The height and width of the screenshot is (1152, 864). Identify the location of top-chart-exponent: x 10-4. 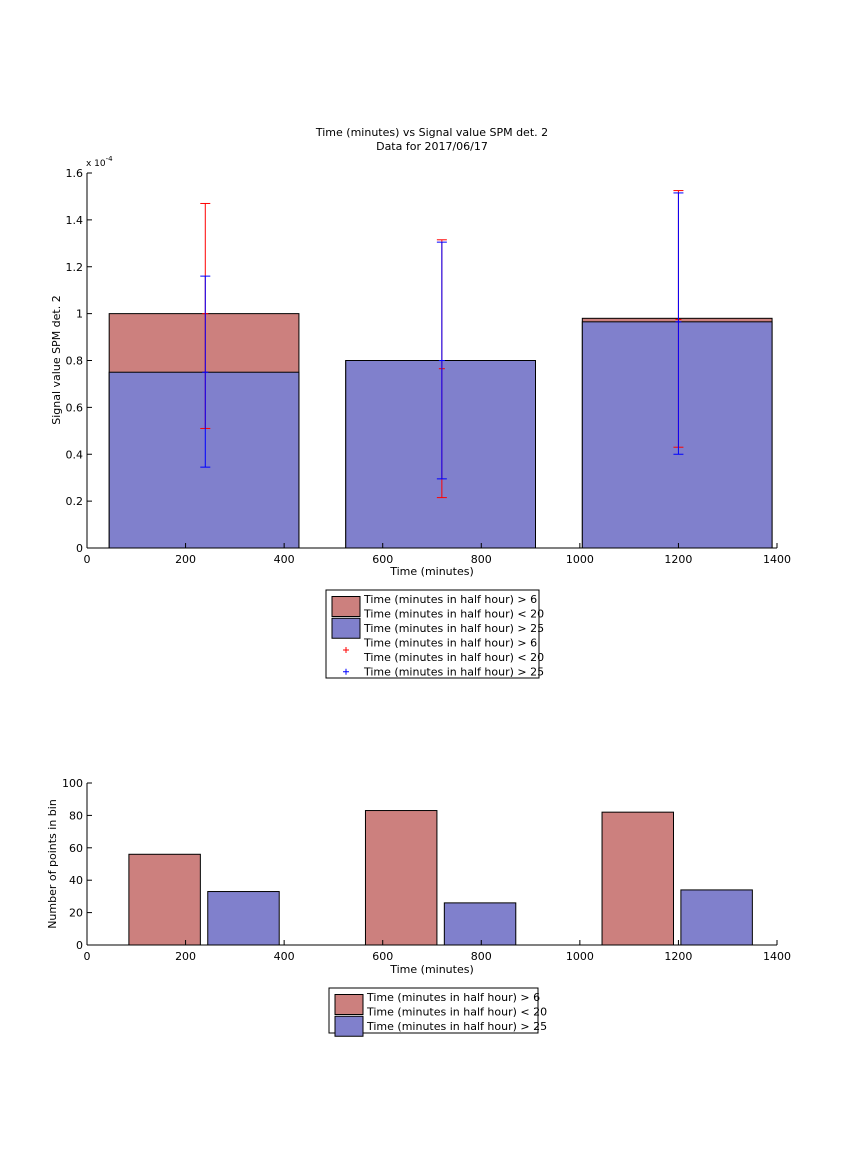
(99, 162).